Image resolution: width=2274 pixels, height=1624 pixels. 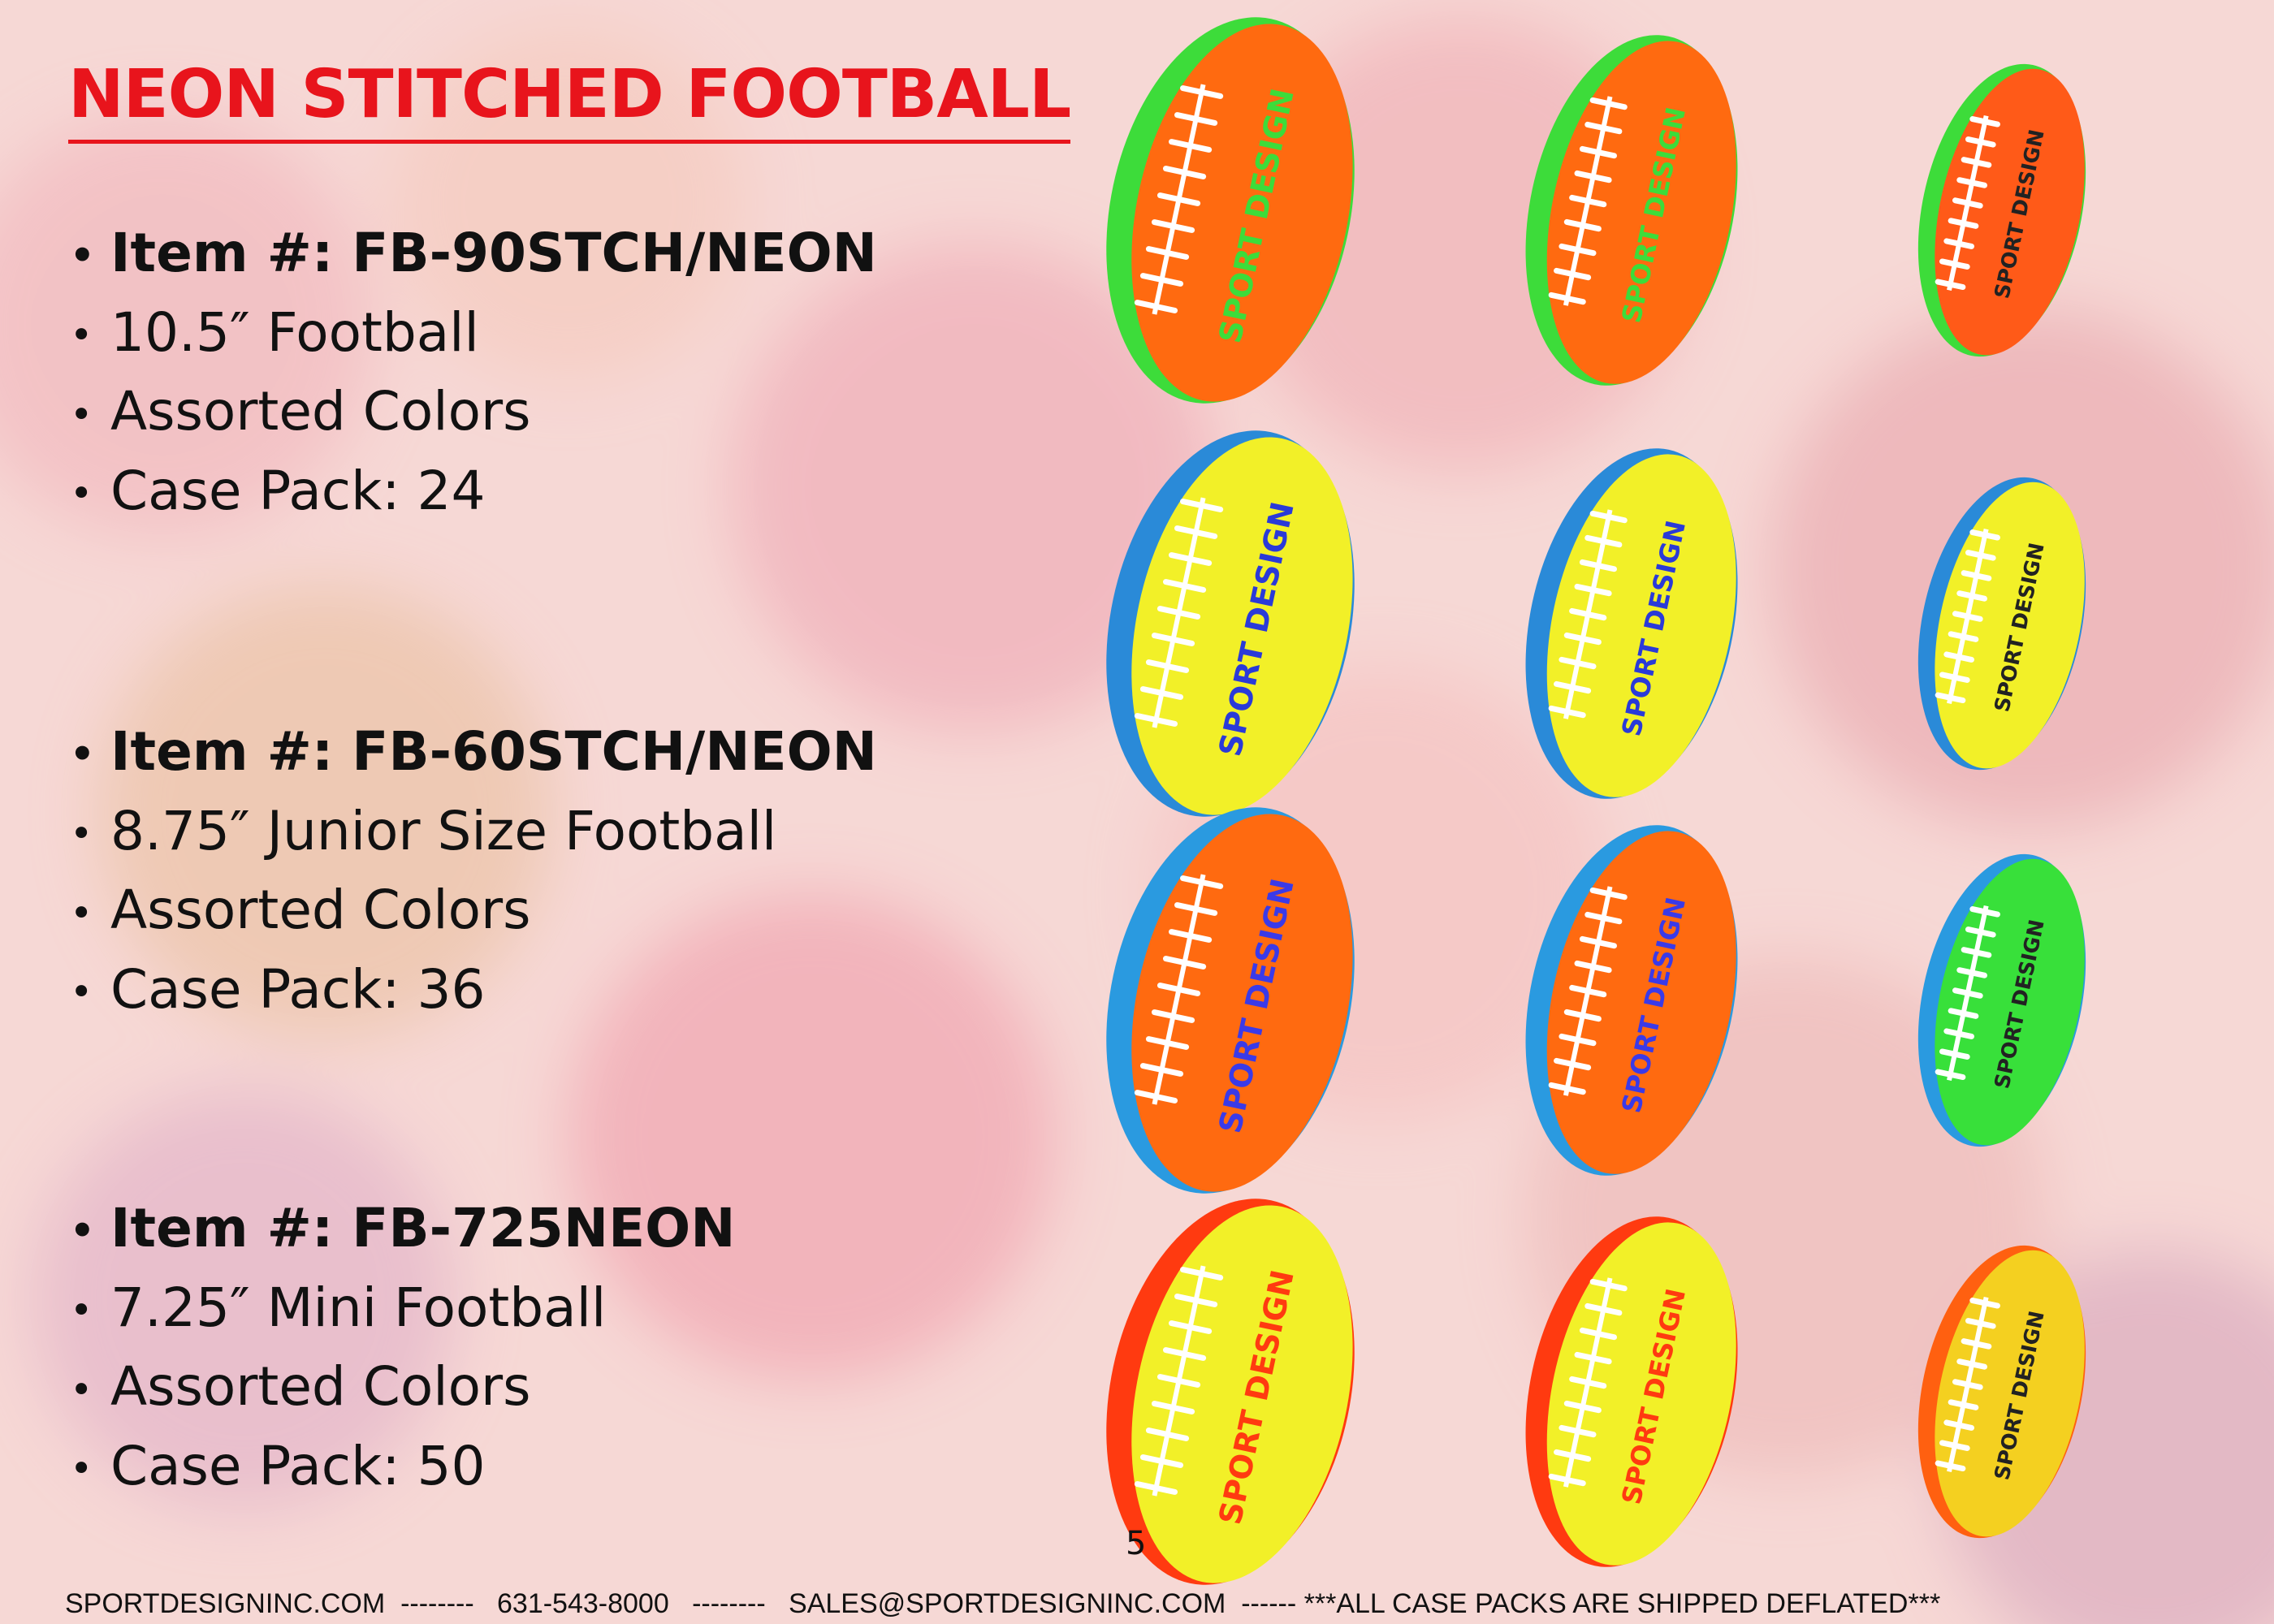 I want to click on item-case-pack: Case Pack: 50, so click(x=403, y=1468).